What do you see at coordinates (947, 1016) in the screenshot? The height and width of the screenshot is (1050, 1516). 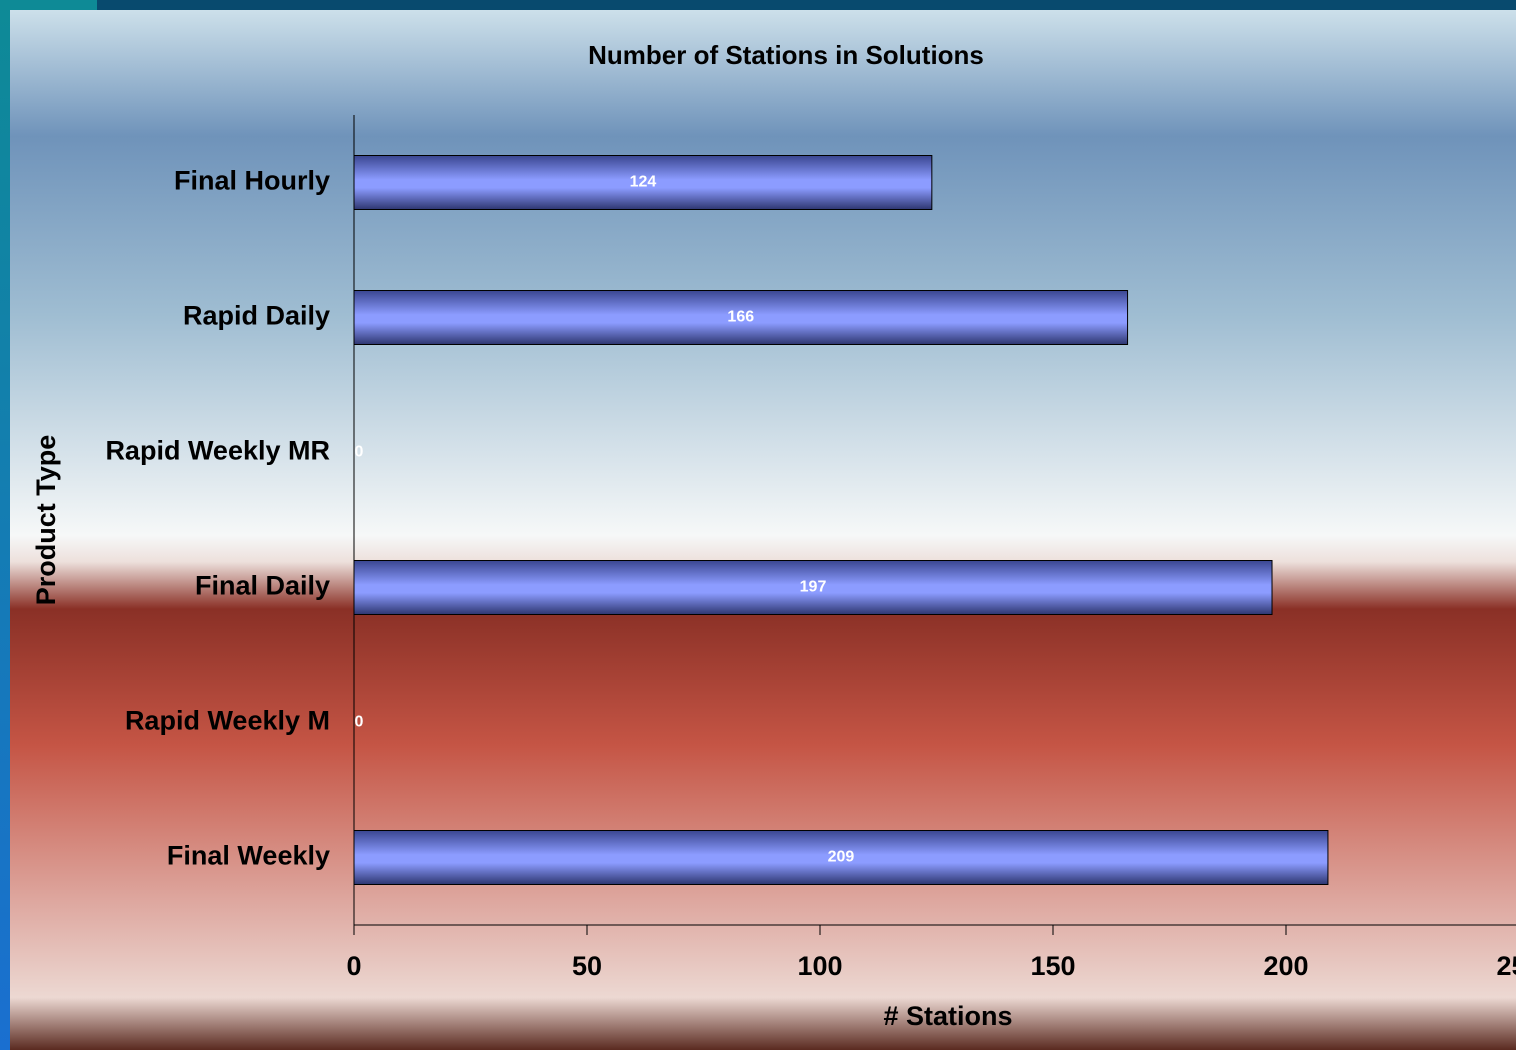 I see `x-axis-title: # Stations` at bounding box center [947, 1016].